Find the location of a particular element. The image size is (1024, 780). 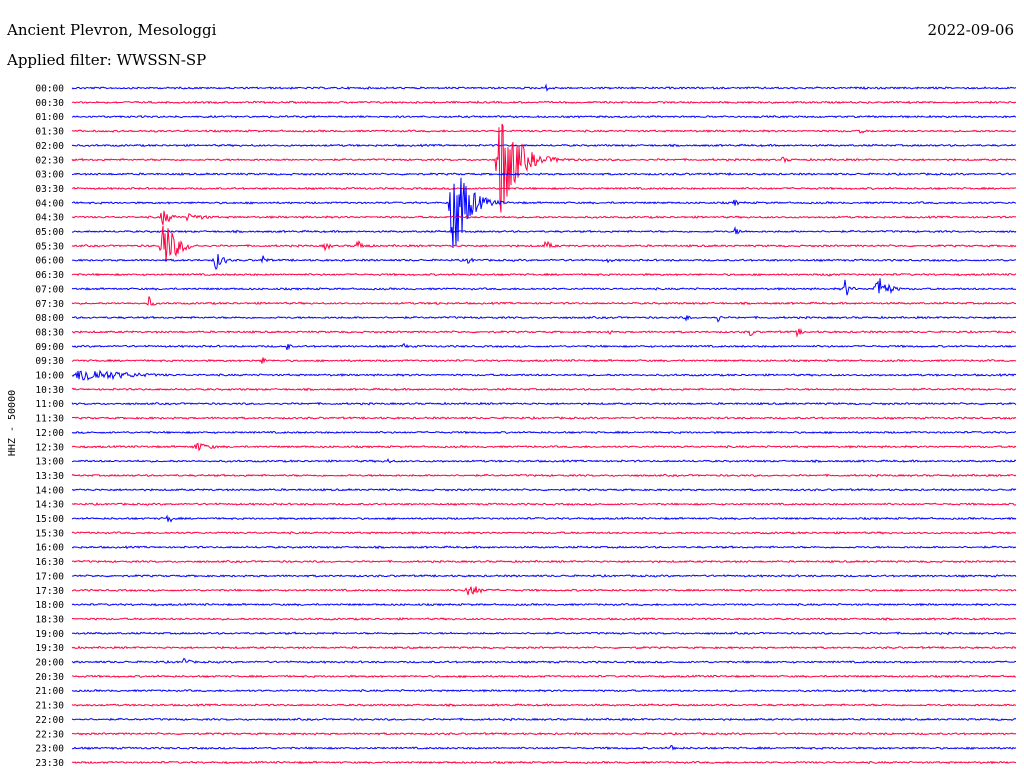

row-label: 17:30 is located at coordinates (49, 591).